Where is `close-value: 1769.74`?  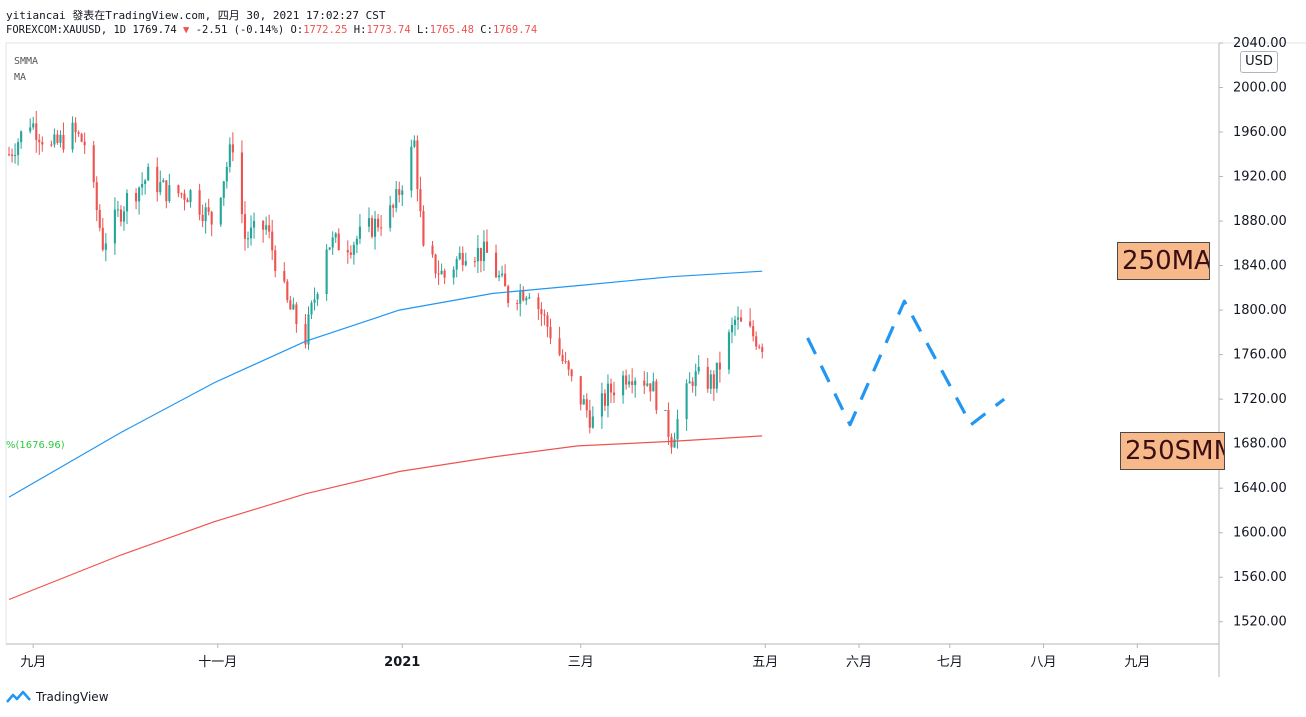
close-value: 1769.74 is located at coordinates (515, 30).